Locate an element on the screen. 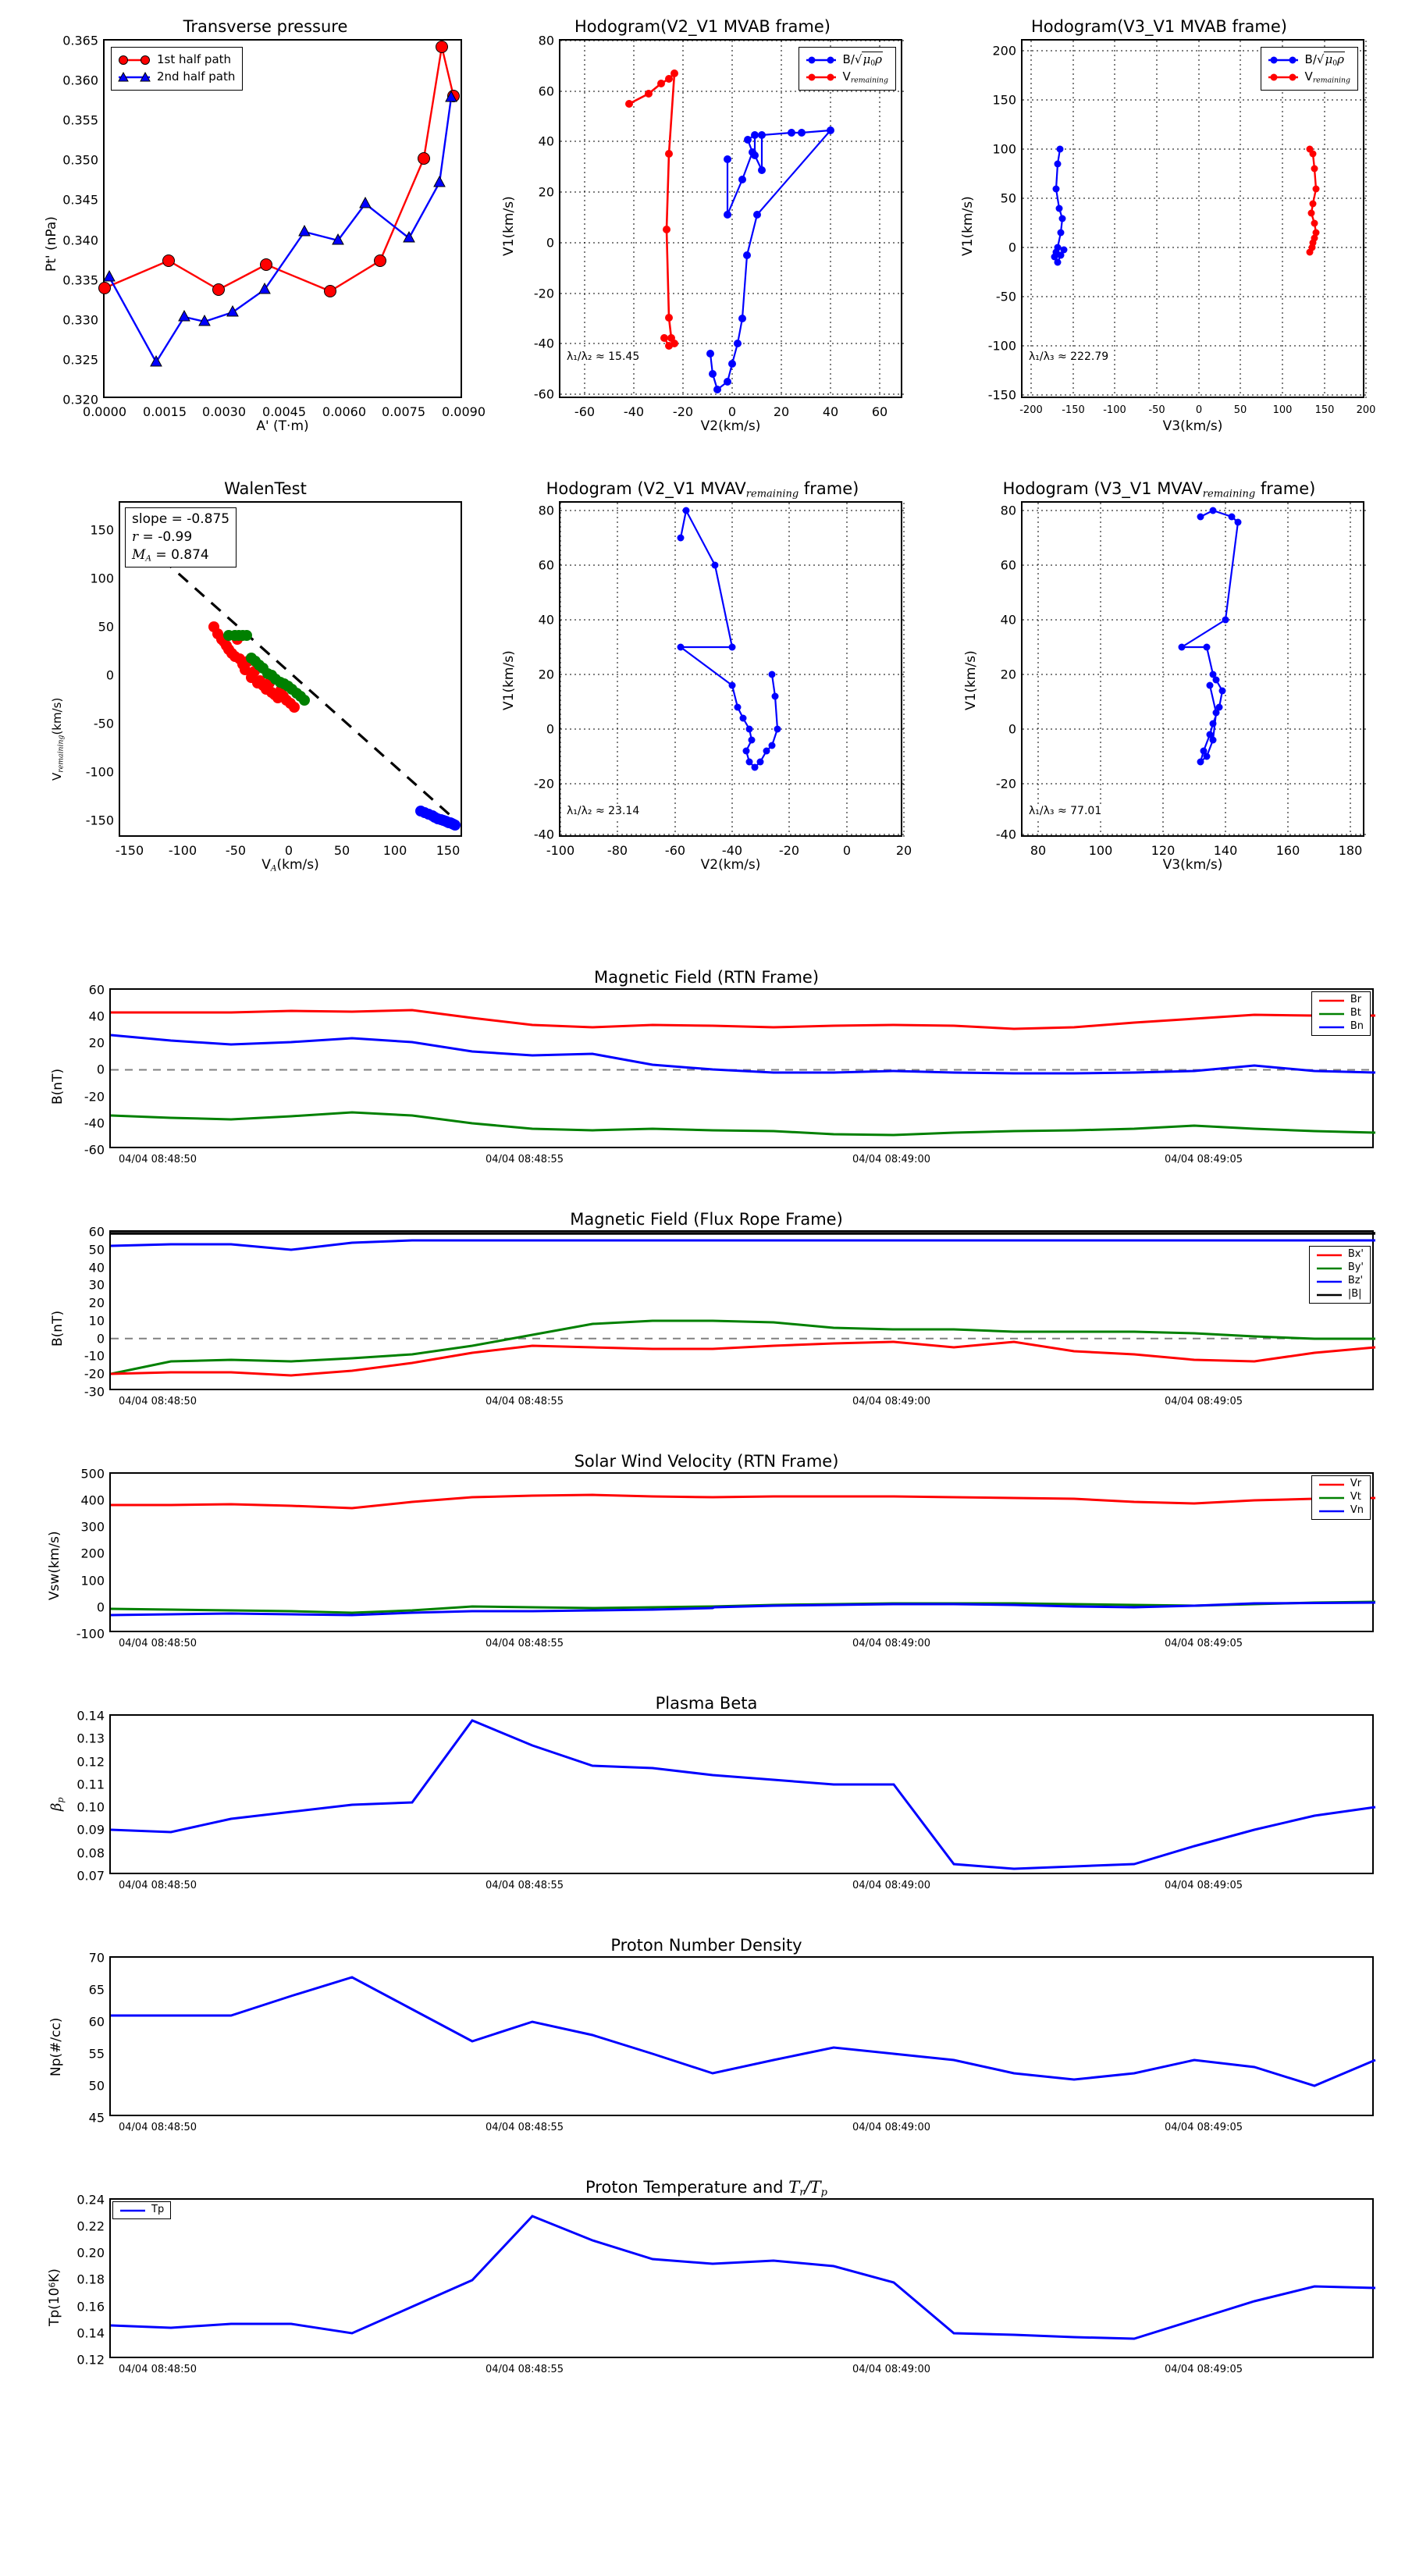 The image size is (1405, 2576). xtick: 80 is located at coordinates (1038, 850).